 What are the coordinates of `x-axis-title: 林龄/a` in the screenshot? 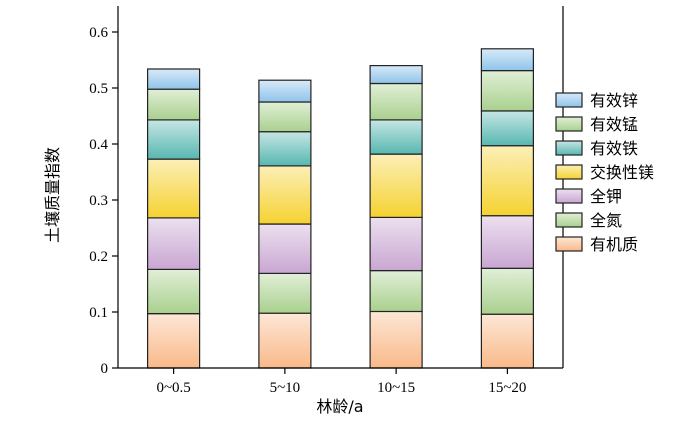 It's located at (339, 406).